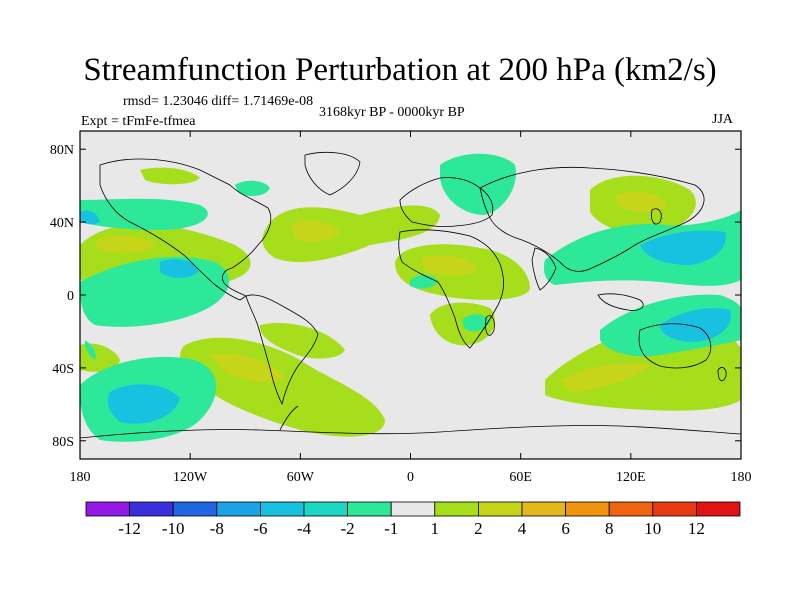 The width and height of the screenshot is (800, 600). I want to click on coastline-madagascar, so click(490, 325).